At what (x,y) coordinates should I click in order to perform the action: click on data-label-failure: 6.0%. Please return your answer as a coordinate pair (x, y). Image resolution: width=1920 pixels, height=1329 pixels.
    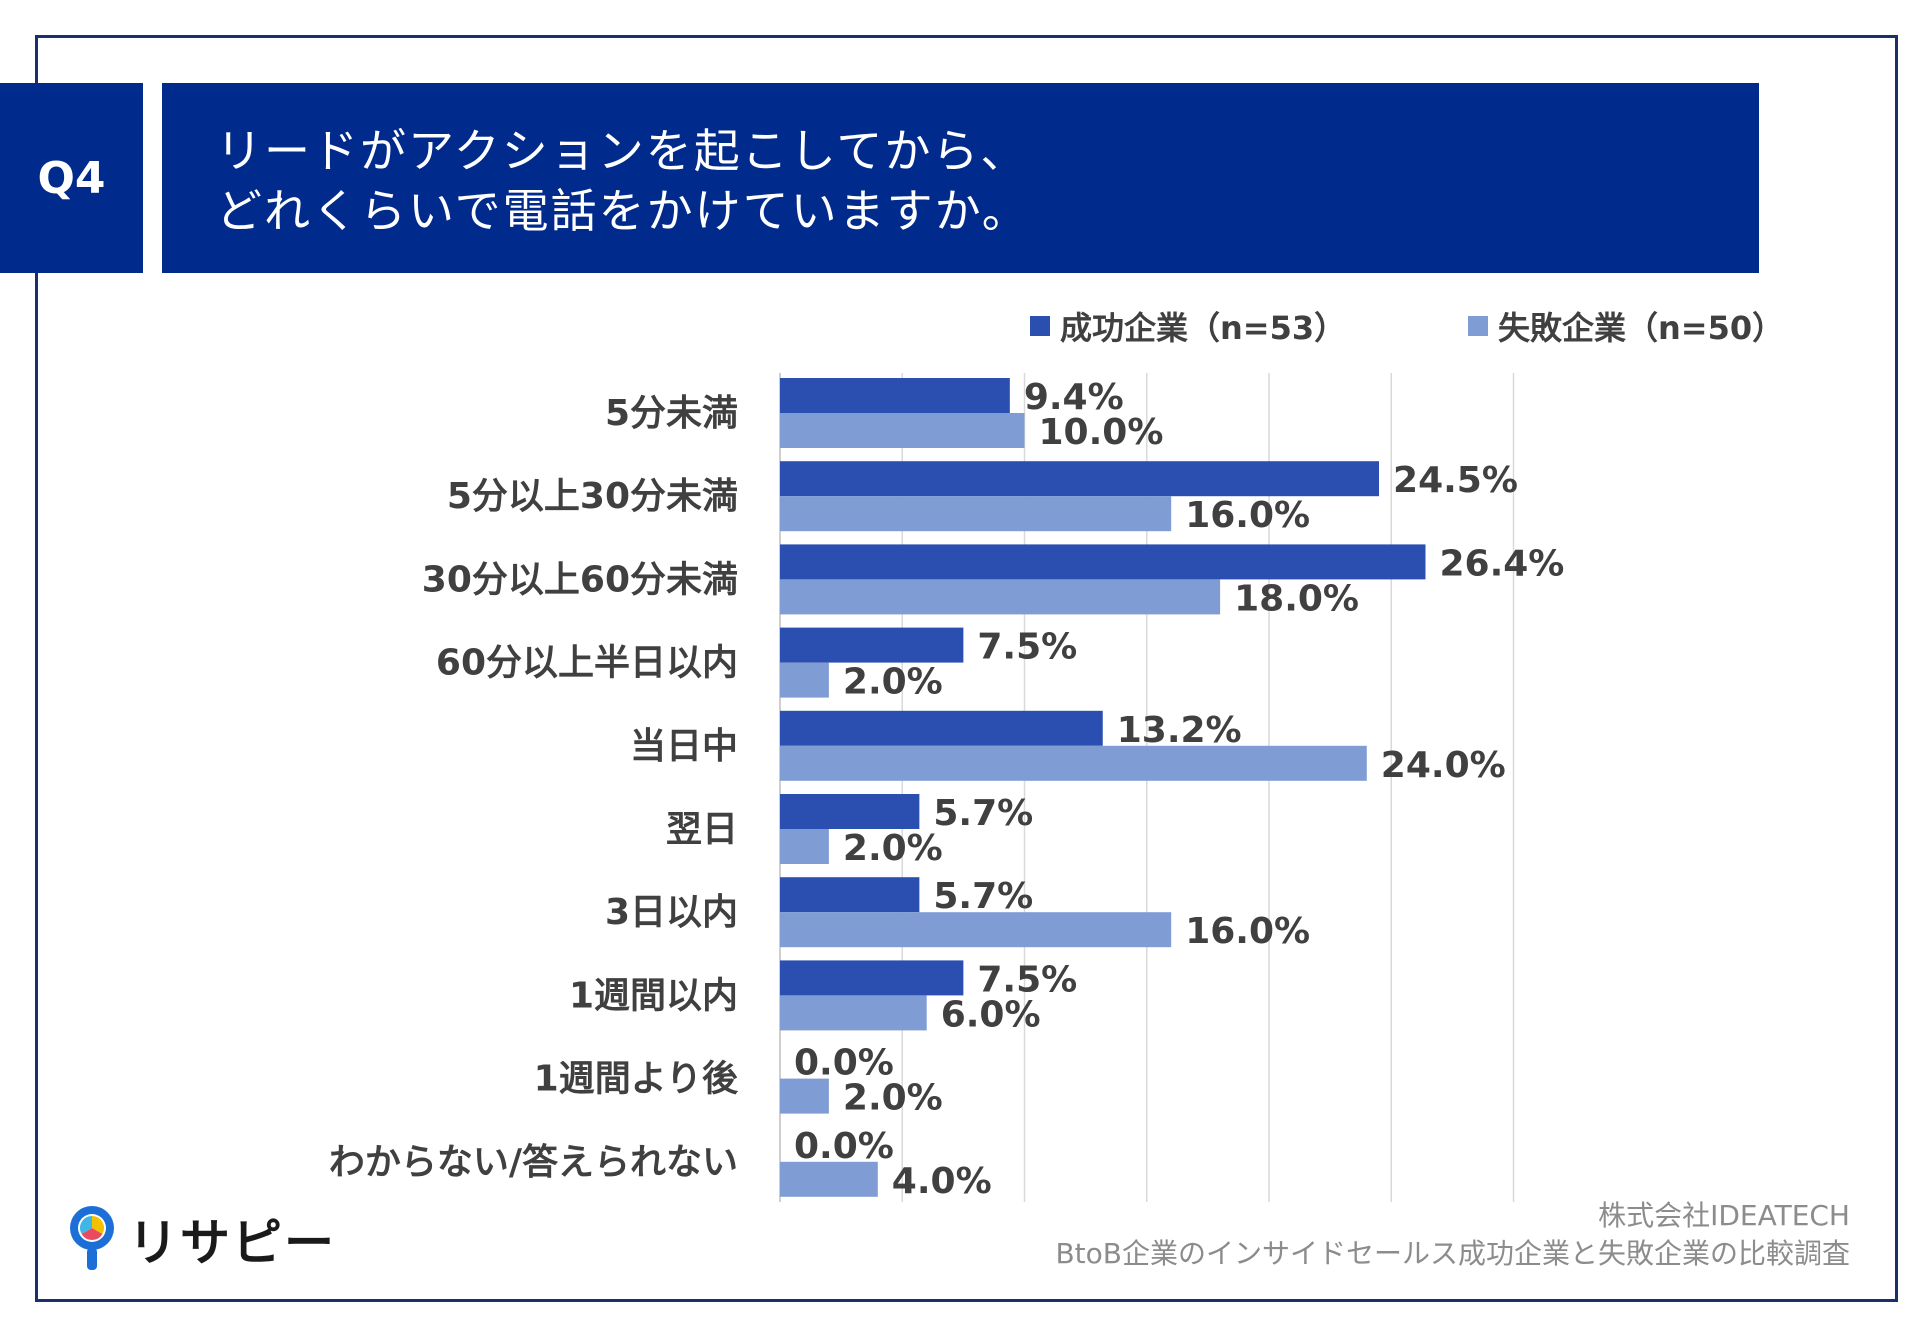
    Looking at the image, I should click on (991, 1014).